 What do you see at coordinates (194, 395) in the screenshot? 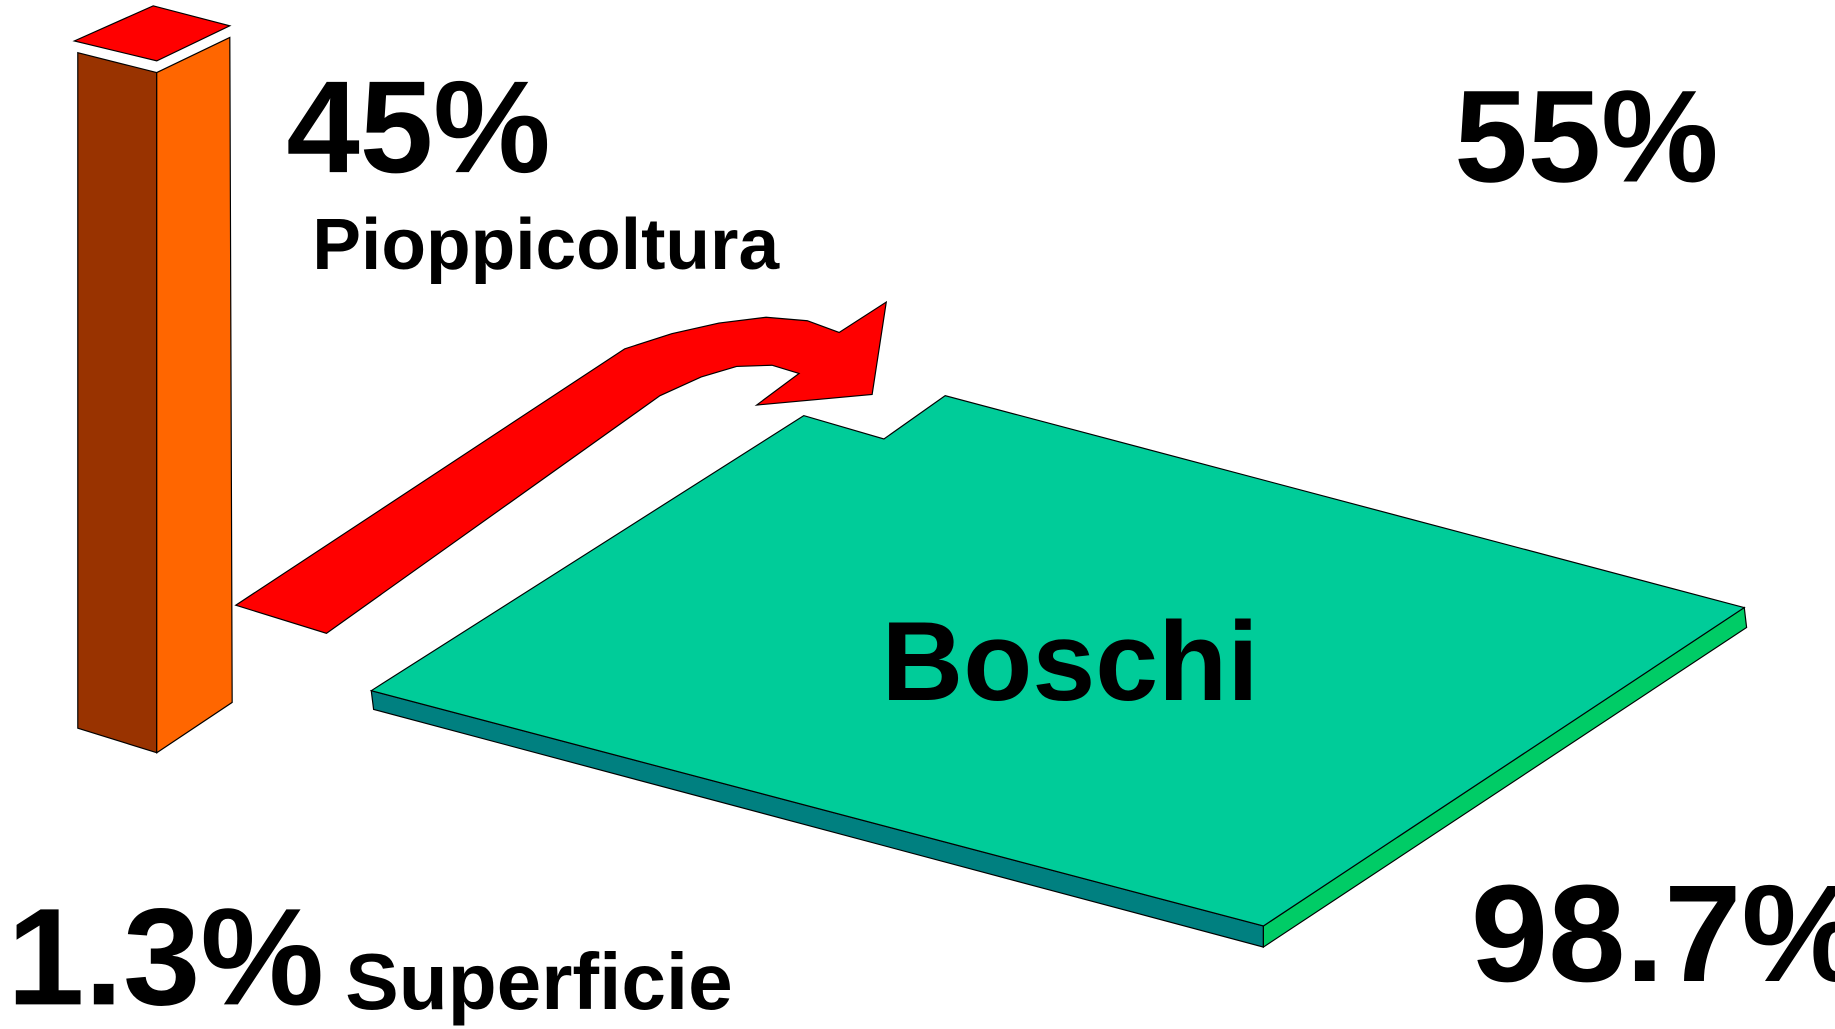
I see `column-side` at bounding box center [194, 395].